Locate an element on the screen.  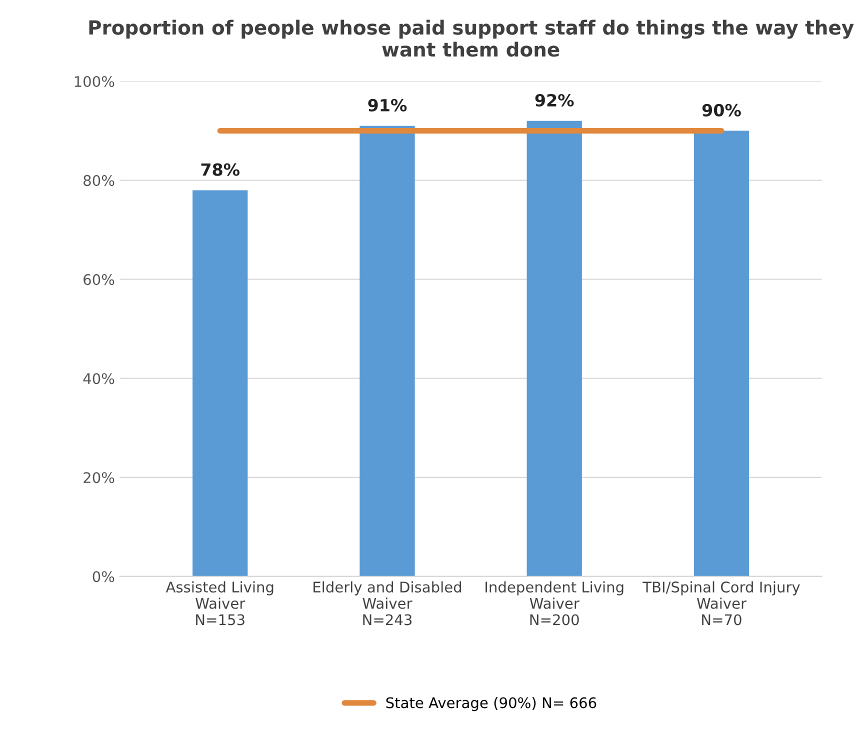
y-tick-label: 0% is located at coordinates (103, 576).